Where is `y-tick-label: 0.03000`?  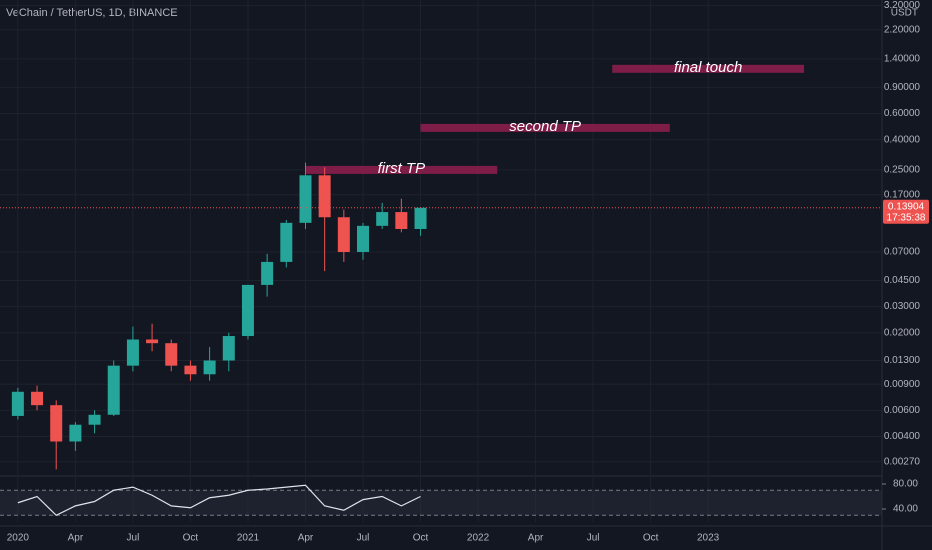 y-tick-label: 0.03000 is located at coordinates (902, 306).